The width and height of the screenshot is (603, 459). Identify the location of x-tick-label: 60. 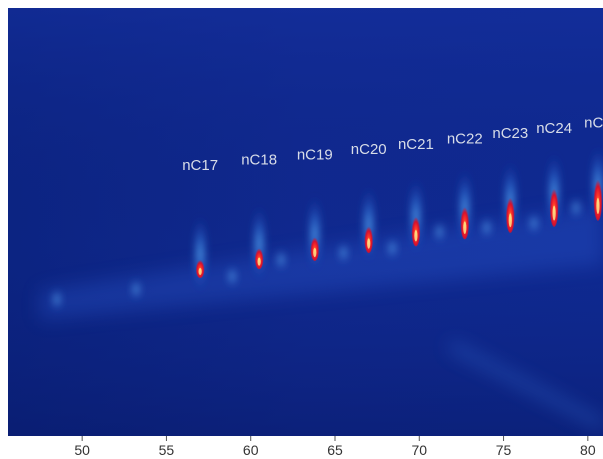
(251, 450).